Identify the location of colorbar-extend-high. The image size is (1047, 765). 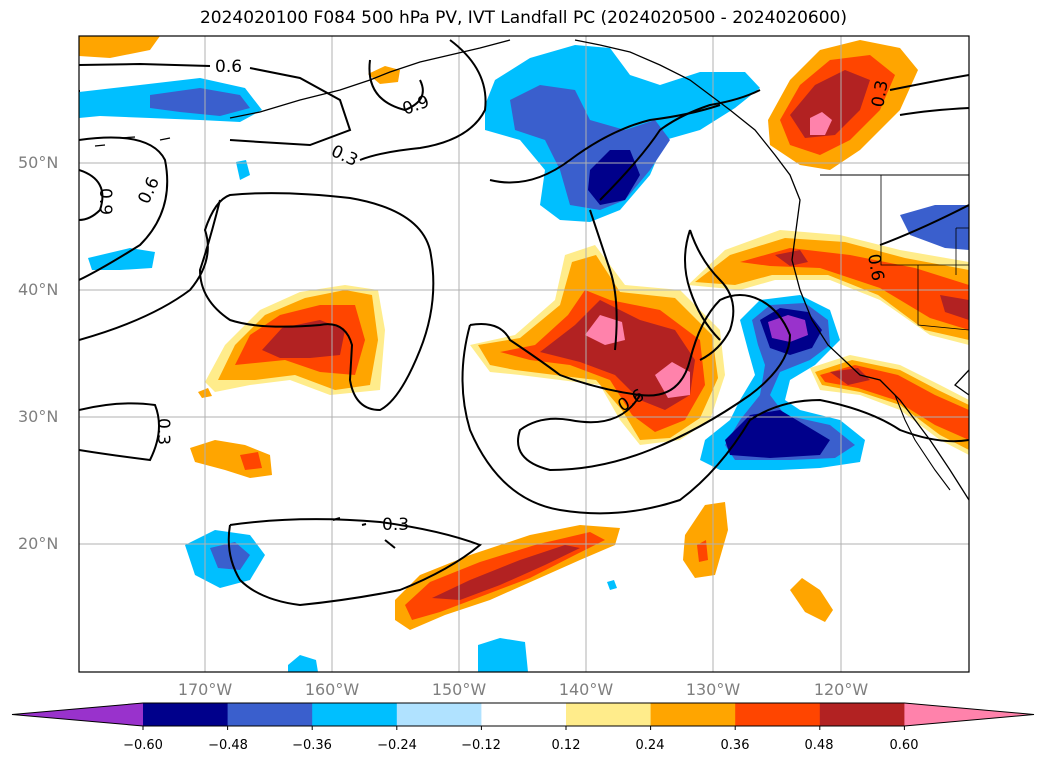
(969, 714).